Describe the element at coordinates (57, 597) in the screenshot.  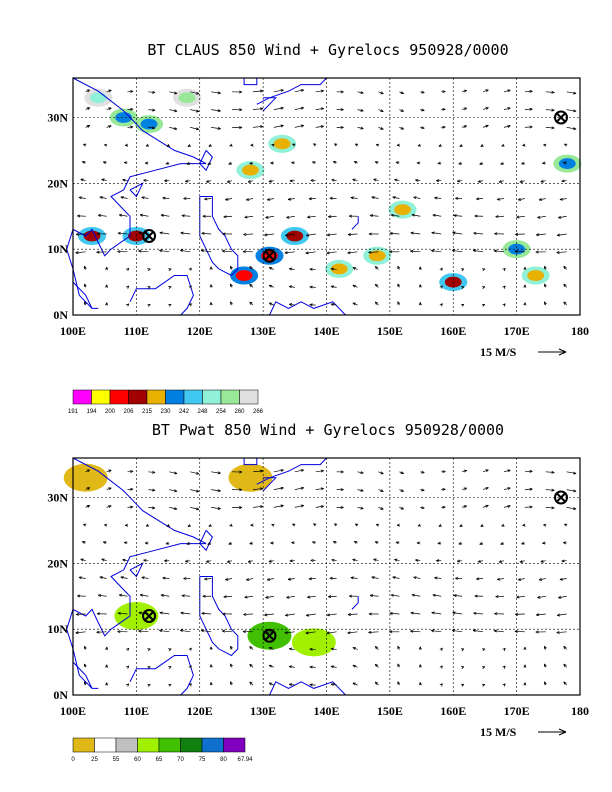
I see `y-axis-ticks: 0N 10N 20N 30N` at that location.